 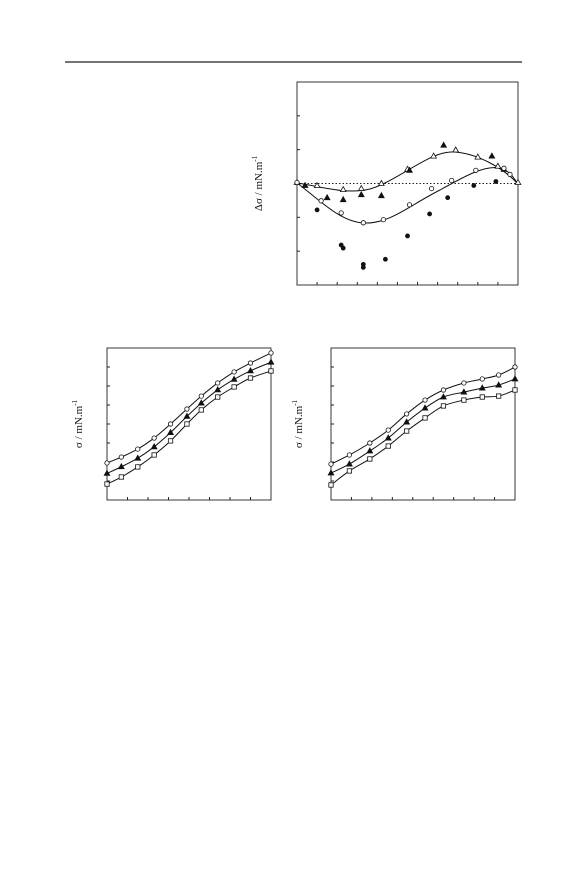 I want to click on y-axis-label: Δσ / mN.m-1, so click(x=258, y=183).